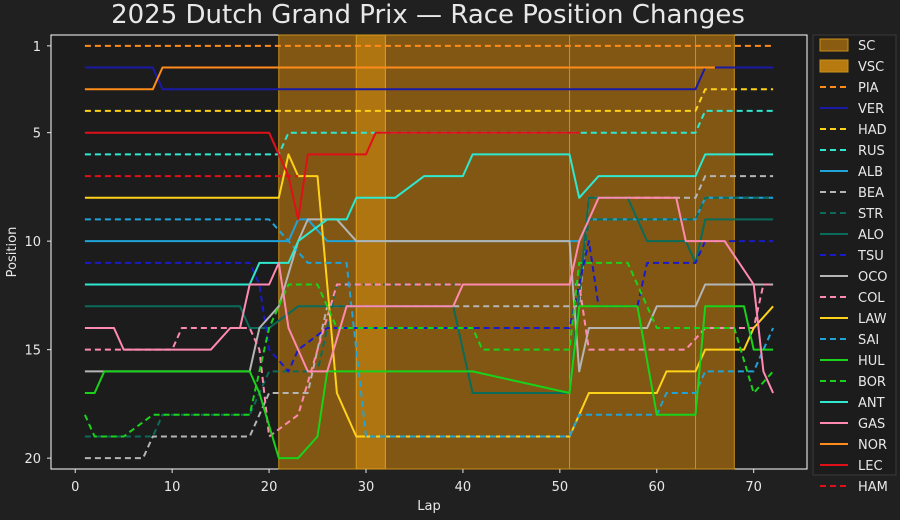 This screenshot has height=520, width=900. What do you see at coordinates (872, 130) in the screenshot?
I see `legend-label-had: HAD` at bounding box center [872, 130].